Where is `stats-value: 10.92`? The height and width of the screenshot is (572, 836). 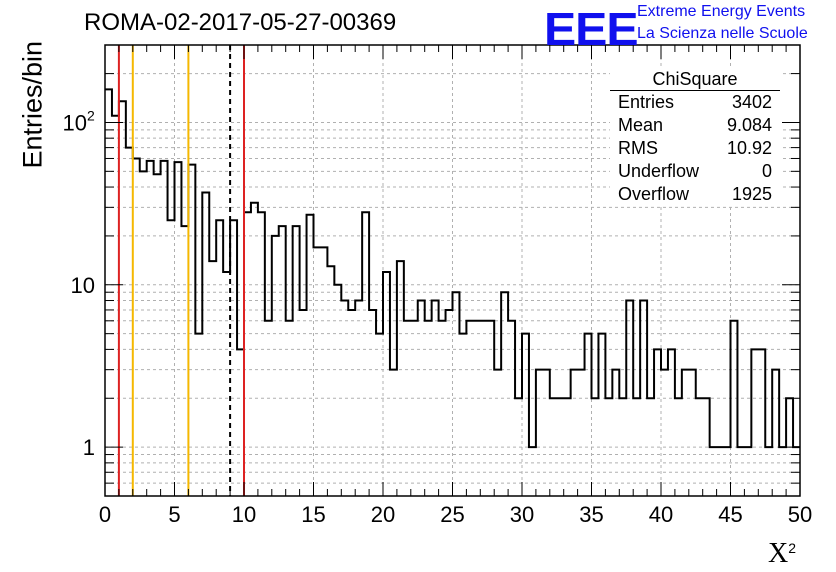
stats-value: 10.92 is located at coordinates (749, 148).